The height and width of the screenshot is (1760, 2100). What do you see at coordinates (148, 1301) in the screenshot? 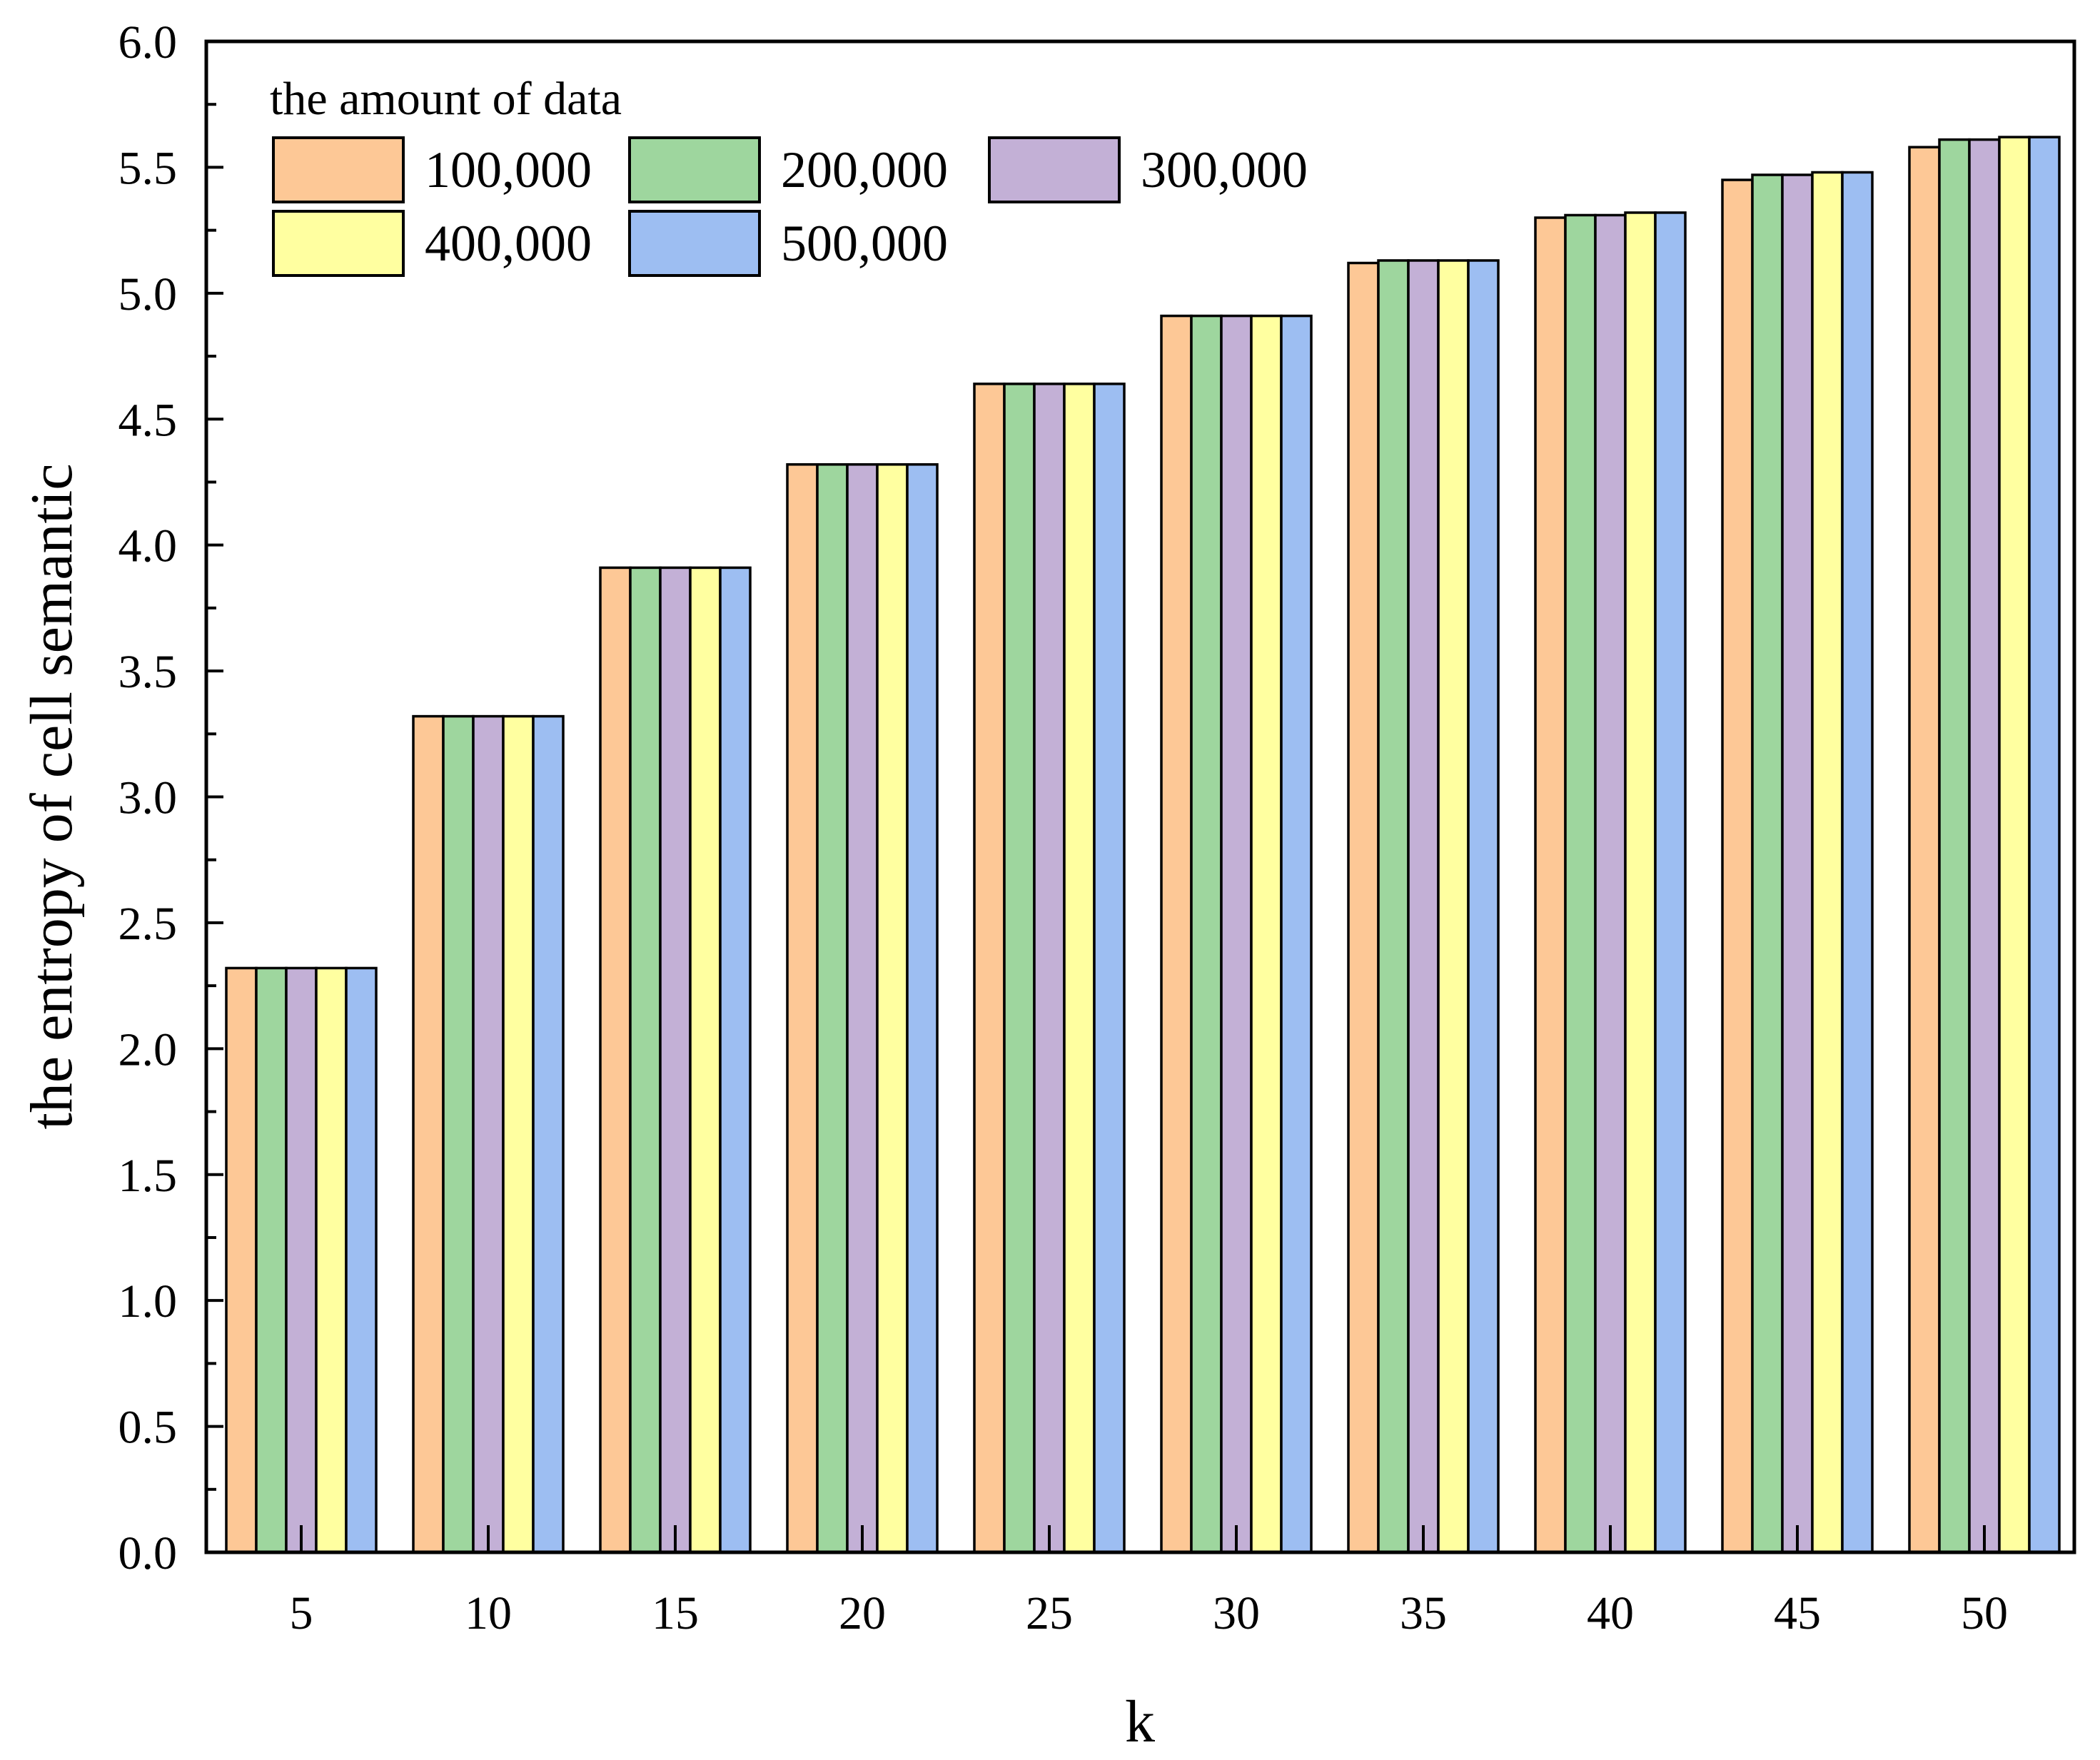
I see `y-tick-label-1.0: 1.0` at bounding box center [148, 1301].